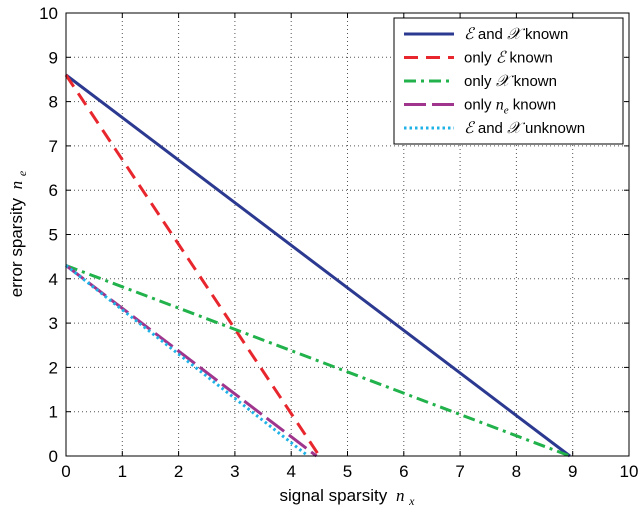  I want to click on x-tick-label: 7, so click(459, 471).